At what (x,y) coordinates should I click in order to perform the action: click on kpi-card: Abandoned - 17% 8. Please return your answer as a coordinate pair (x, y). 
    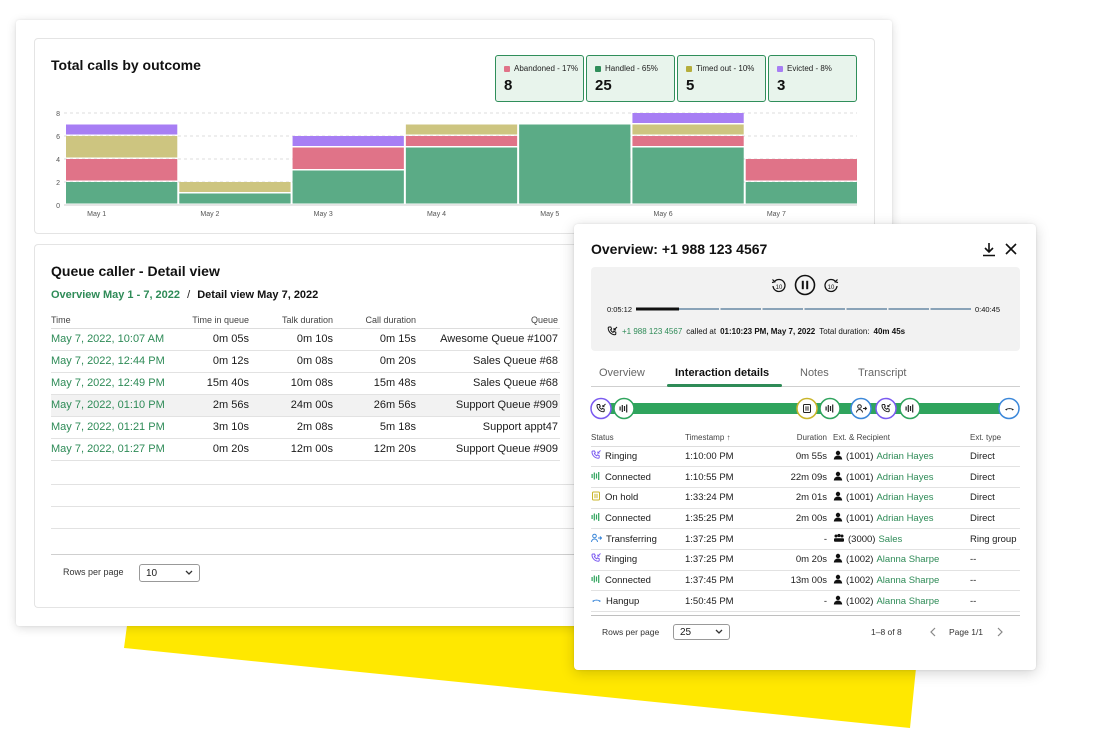
    Looking at the image, I should click on (539, 78).